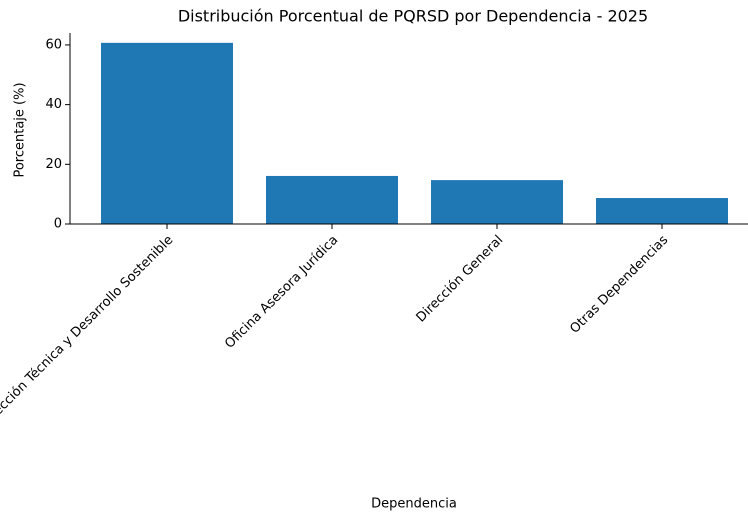 The height and width of the screenshot is (513, 748). I want to click on x-tick-label: Dirección General, so click(460, 279).